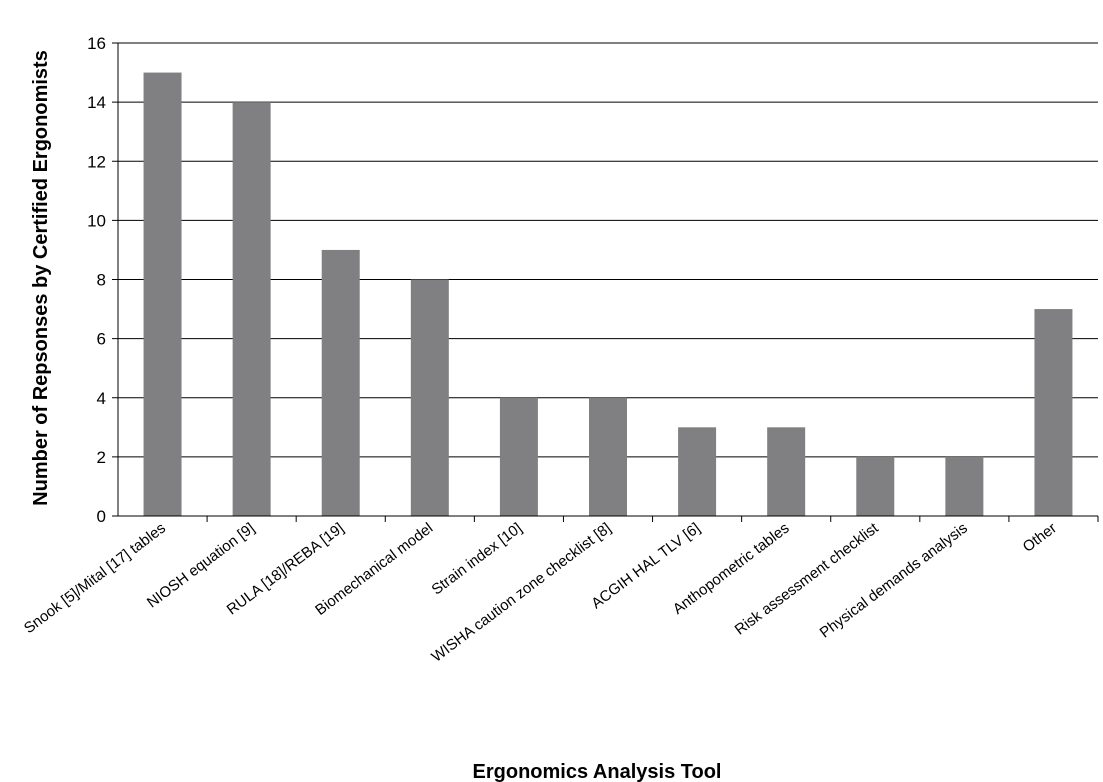 This screenshot has width=1103, height=782. I want to click on y-tick-labels: 0 2 4 6 8 10 12 14 16, so click(96, 280).